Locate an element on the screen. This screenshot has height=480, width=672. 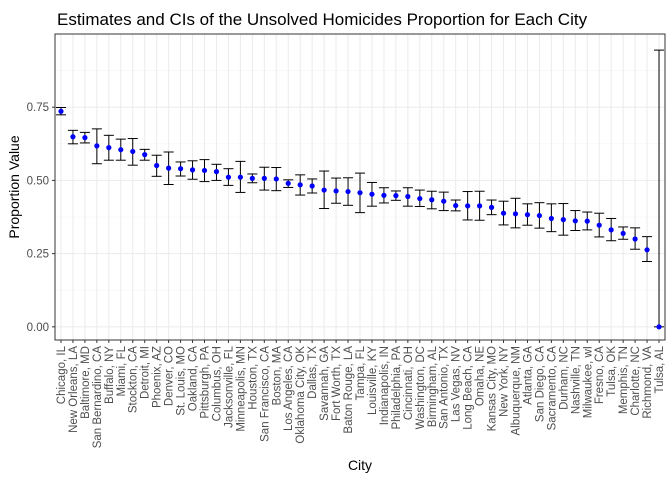
x-tick-label: Kansas City, MO is located at coordinates (493, 388).